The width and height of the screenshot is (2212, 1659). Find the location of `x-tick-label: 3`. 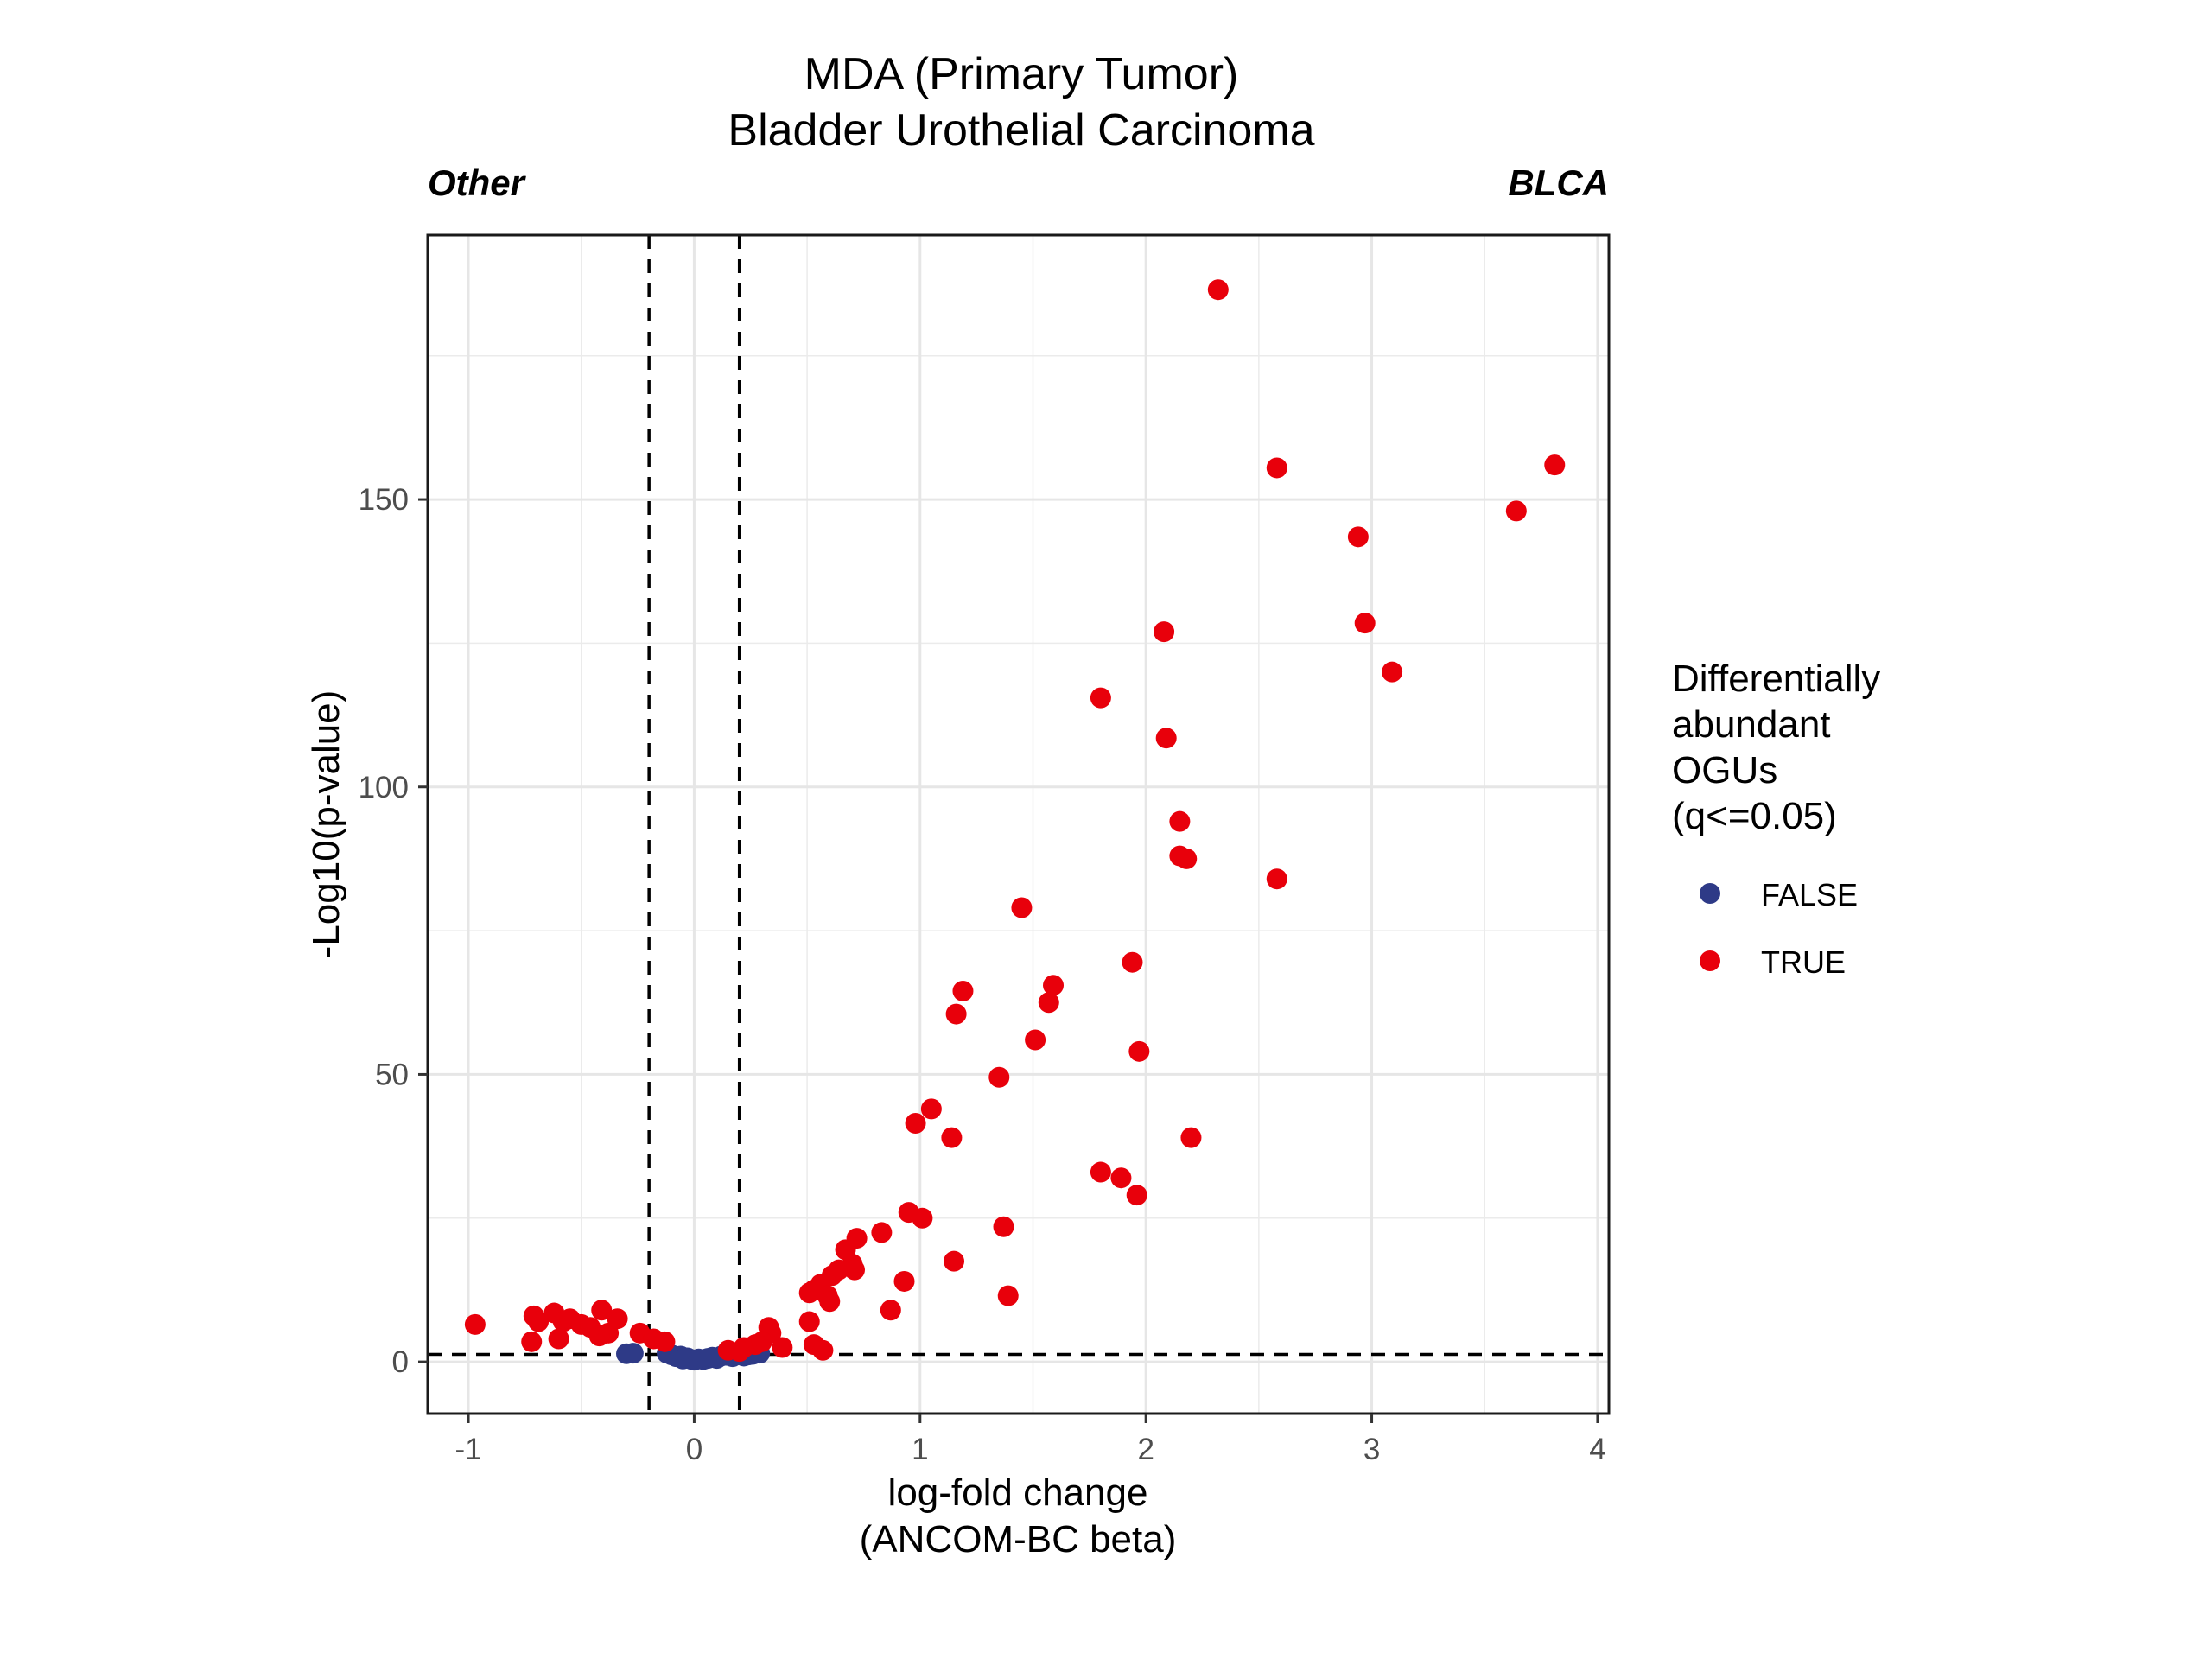

x-tick-label: 3 is located at coordinates (1371, 1449).